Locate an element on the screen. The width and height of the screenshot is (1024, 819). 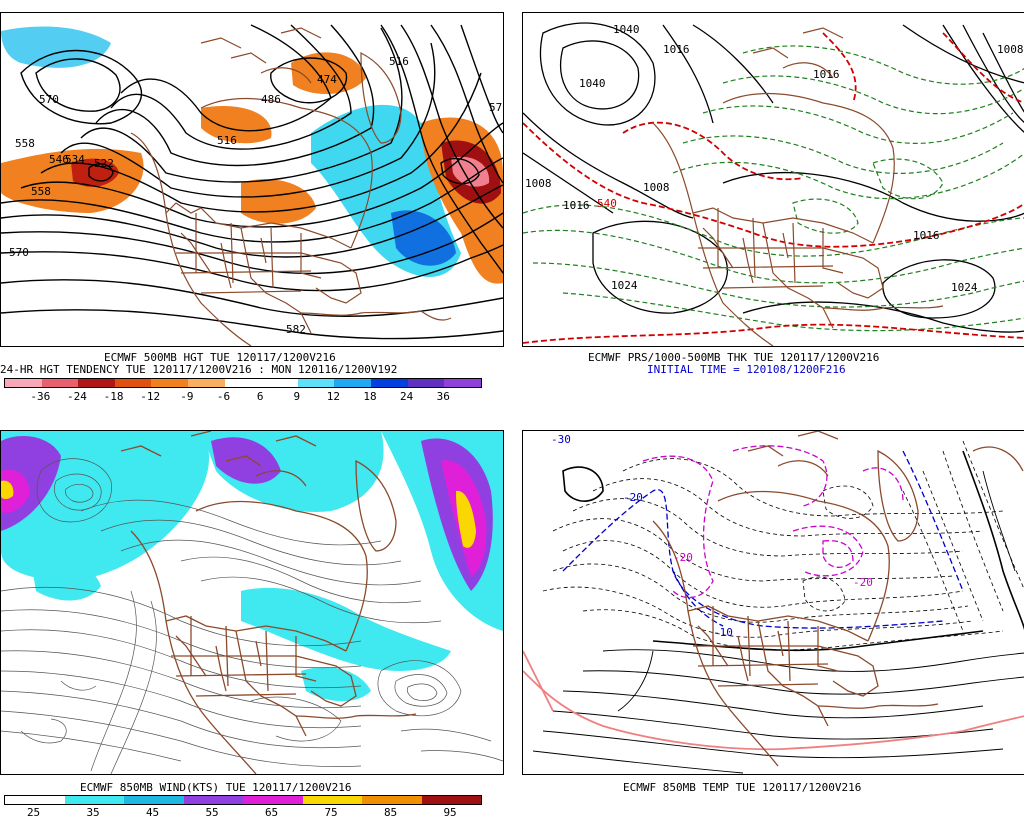
colorbar-tick-label: 45 is located at coordinates (152, 812).